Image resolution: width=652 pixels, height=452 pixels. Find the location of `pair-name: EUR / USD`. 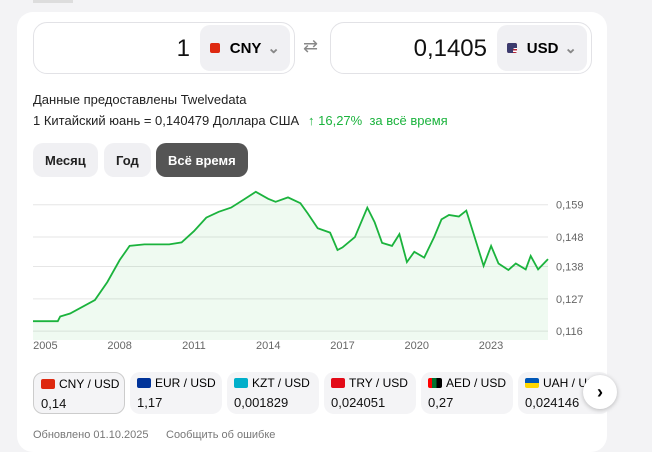

pair-name: EUR / USD is located at coordinates (185, 383).